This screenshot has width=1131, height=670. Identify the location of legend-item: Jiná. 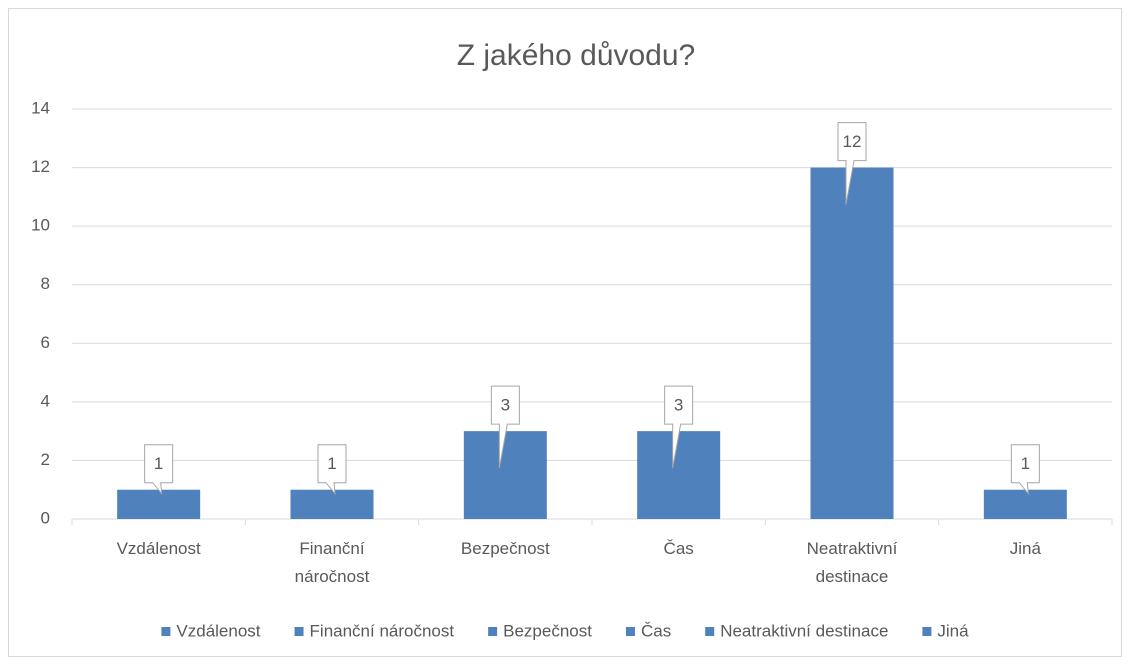
(945, 630).